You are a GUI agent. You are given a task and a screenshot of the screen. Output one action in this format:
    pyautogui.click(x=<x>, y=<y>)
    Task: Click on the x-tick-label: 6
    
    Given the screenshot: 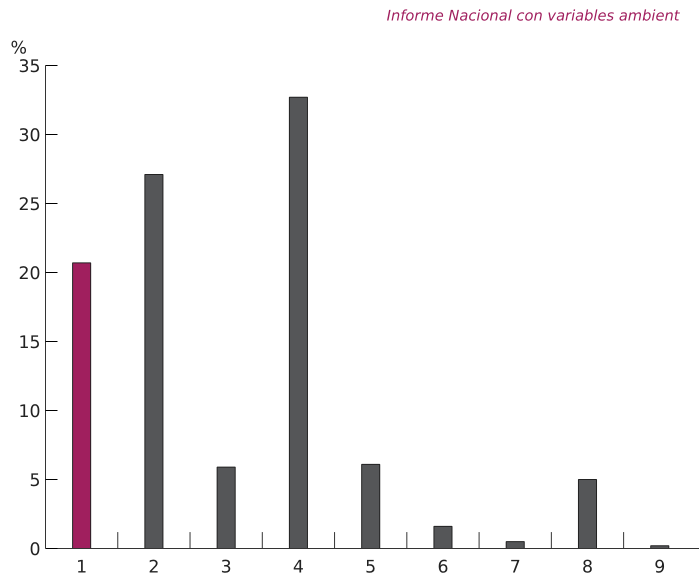 What is the action you would take?
    pyautogui.click(x=442, y=568)
    